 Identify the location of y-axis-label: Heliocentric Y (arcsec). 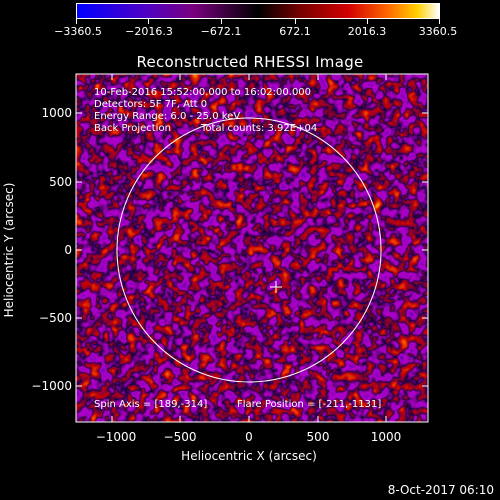
(9, 250).